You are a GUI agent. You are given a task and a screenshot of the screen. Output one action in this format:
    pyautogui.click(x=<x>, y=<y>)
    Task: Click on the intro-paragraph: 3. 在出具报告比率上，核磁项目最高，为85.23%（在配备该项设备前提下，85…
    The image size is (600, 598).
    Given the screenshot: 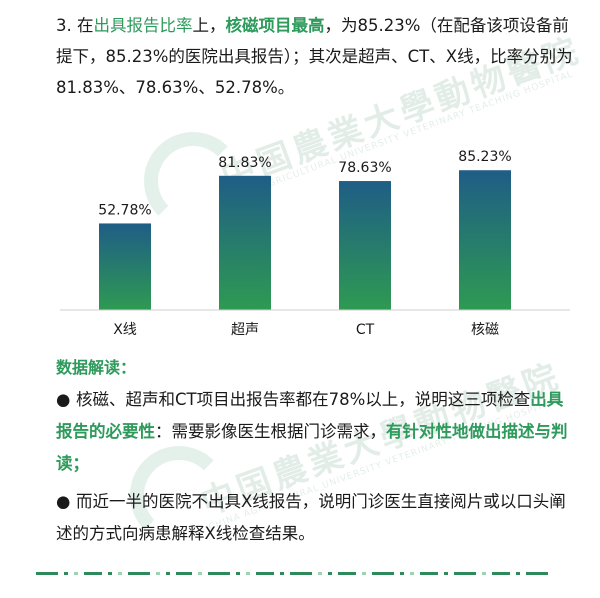 What is the action you would take?
    pyautogui.click(x=316, y=56)
    